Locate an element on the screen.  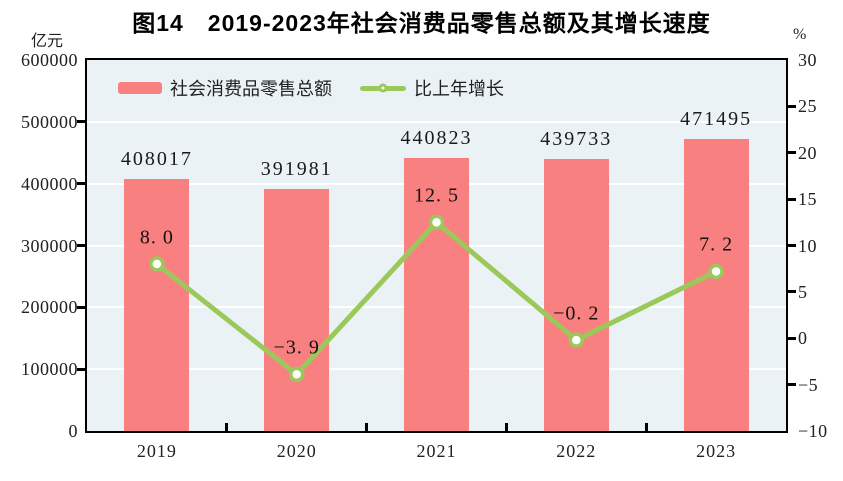
growth-value-label: 12. 5 is located at coordinates (436, 195).